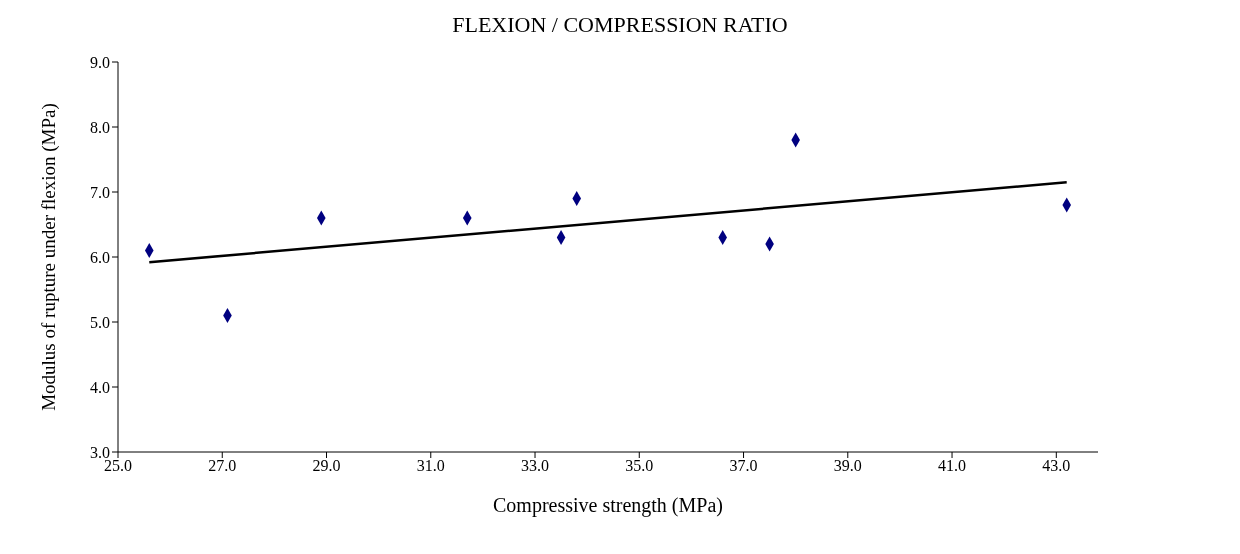 The image size is (1240, 554). Describe the element at coordinates (326, 466) in the screenshot. I see `x-tick-label: 29.0` at that location.